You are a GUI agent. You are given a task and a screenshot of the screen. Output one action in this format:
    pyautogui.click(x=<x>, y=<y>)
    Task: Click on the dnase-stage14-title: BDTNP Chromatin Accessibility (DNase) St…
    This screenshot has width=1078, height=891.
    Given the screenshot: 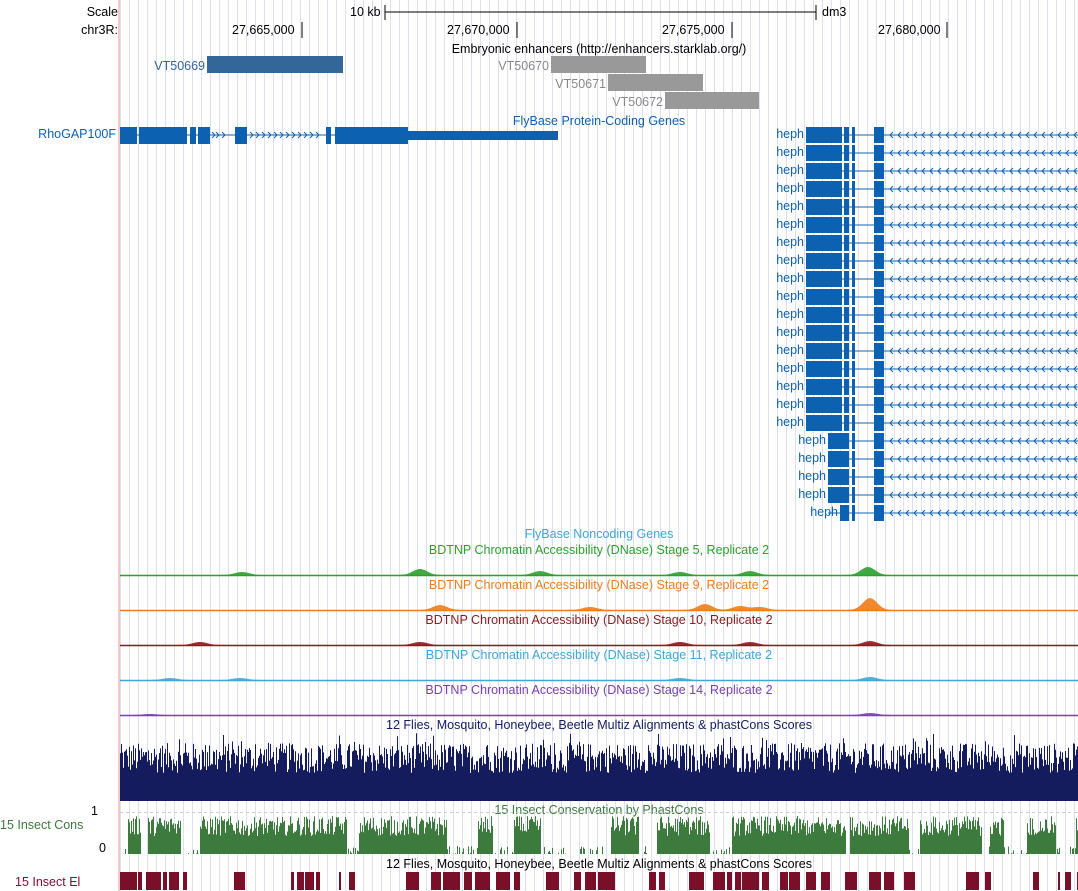 What is the action you would take?
    pyautogui.click(x=599, y=690)
    